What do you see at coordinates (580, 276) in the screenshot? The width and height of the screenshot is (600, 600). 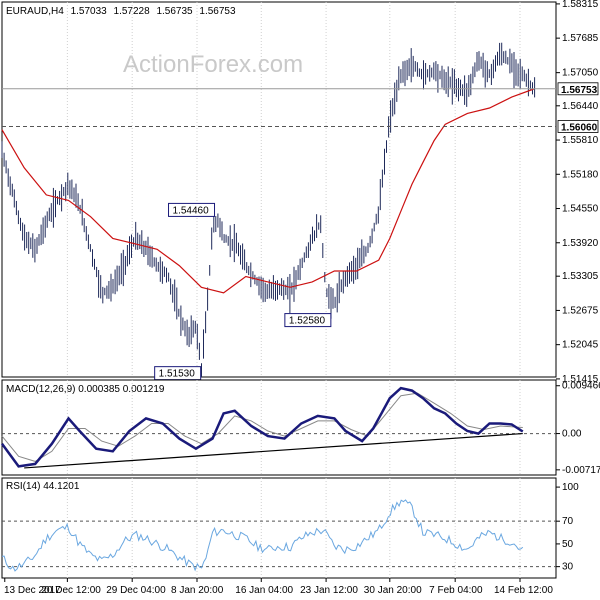 I see `price-tick-label: 1.53305` at bounding box center [580, 276].